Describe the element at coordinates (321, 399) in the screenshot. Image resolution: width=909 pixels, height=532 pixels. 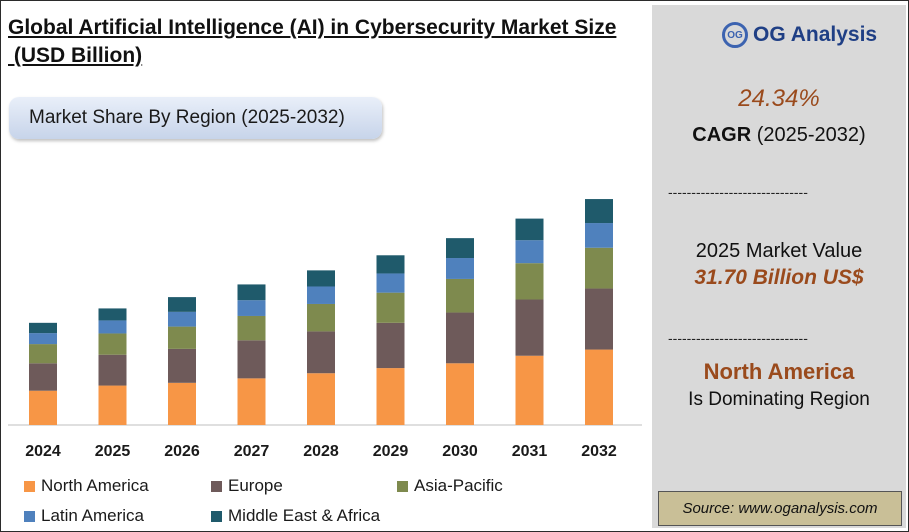
I see `bar-segment-north-america-2028` at that location.